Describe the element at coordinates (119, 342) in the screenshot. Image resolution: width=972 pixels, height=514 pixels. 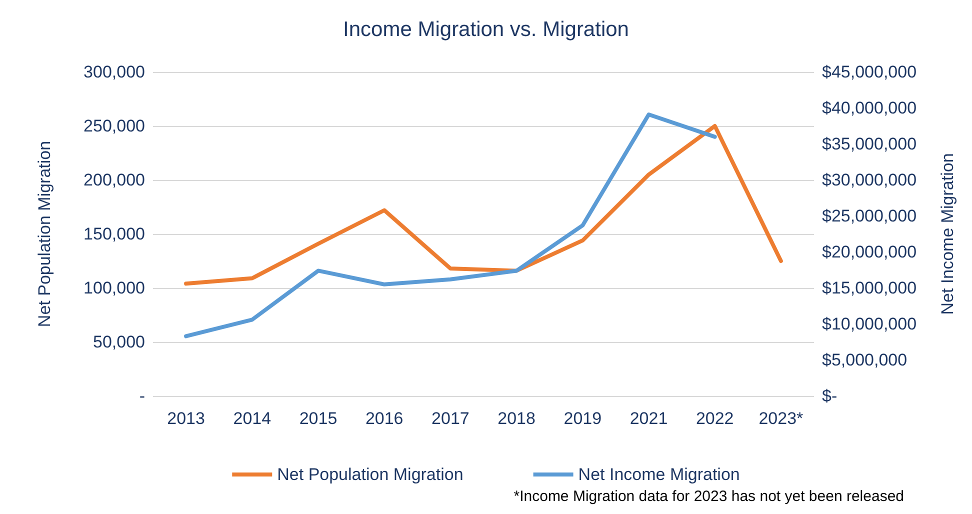
I see `y-tick-label: 50,000` at that location.